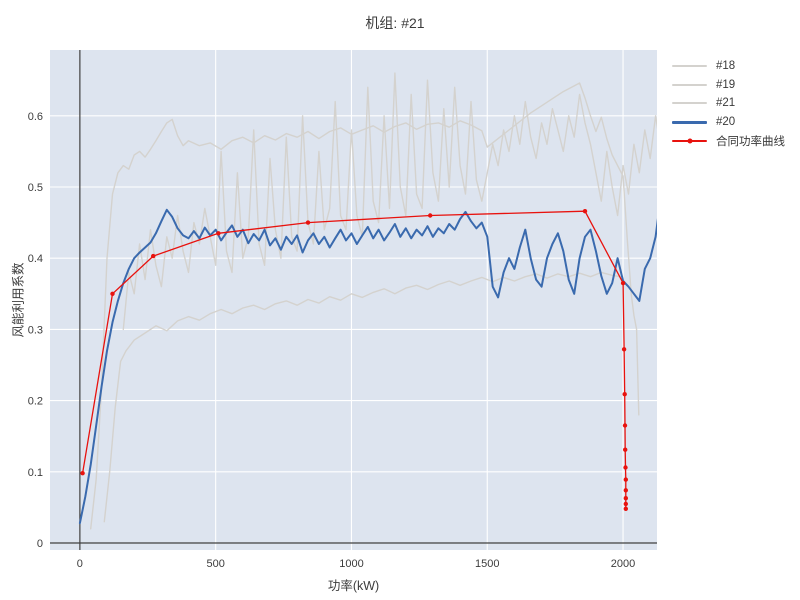 Image resolution: width=800 pixels, height=600 pixels. I want to click on y-tick-label: 0.5, so click(35, 188).